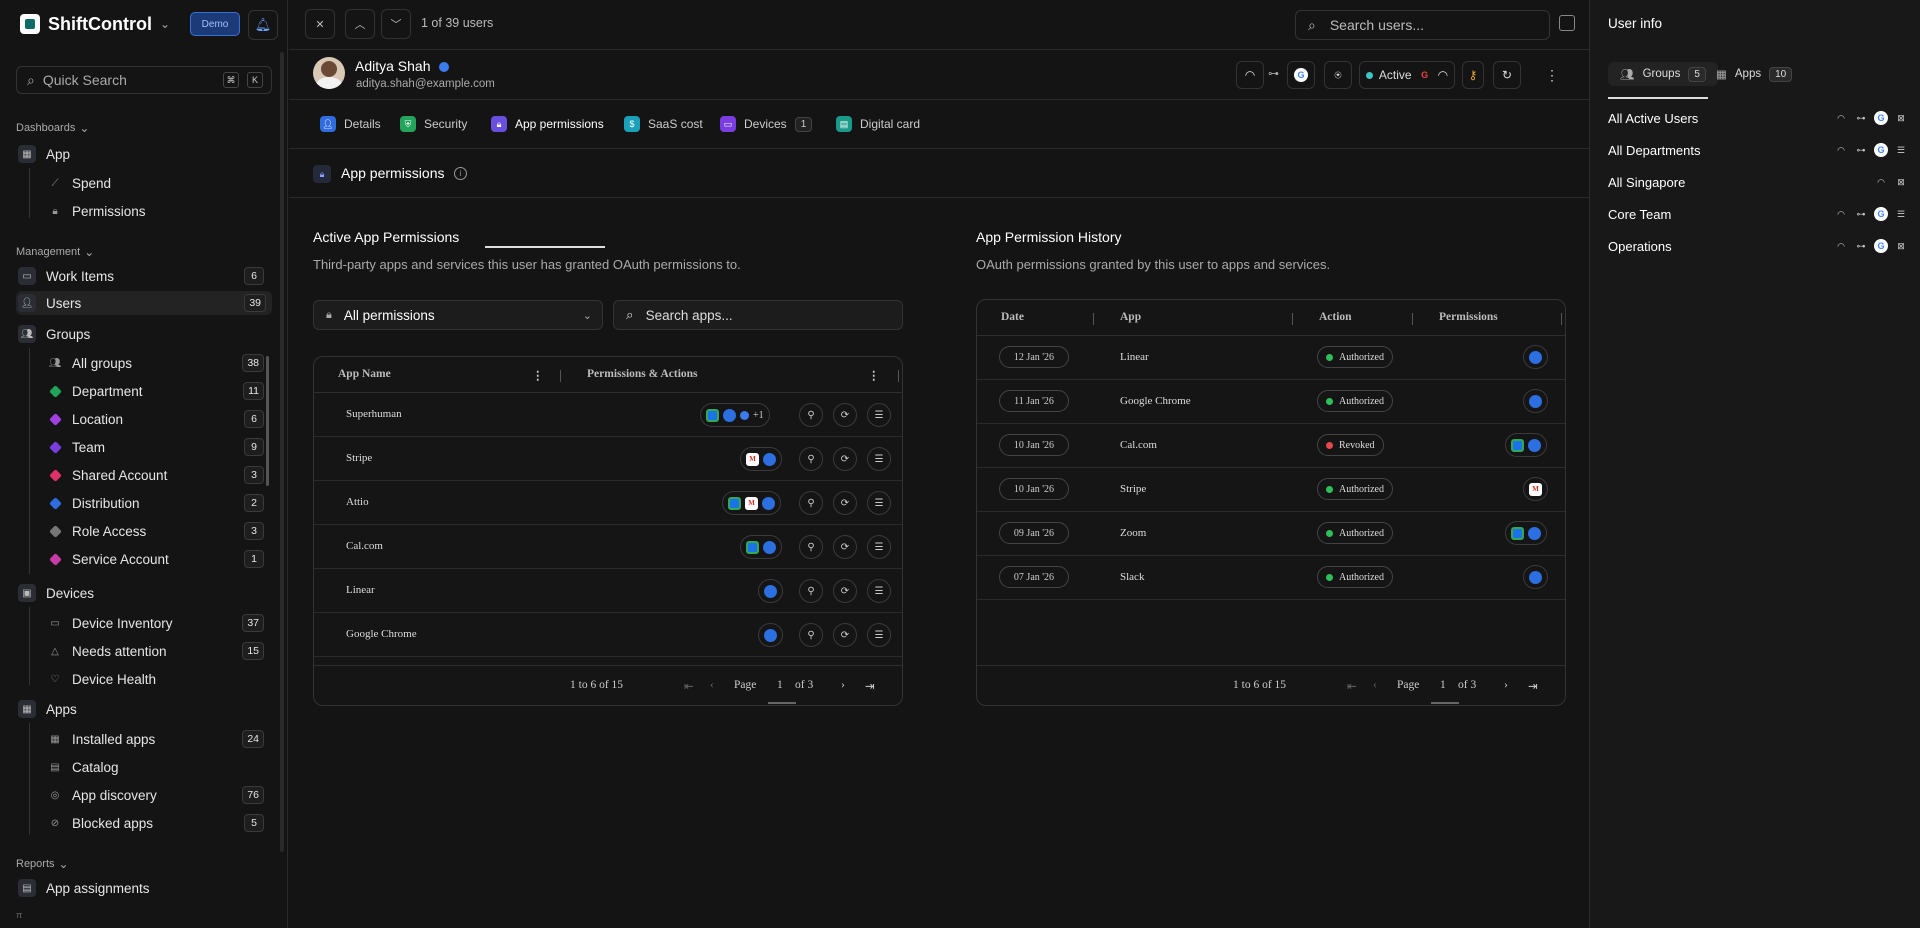 This screenshot has width=1920, height=928. I want to click on notifications-button: 🔔︎, so click(263, 25).